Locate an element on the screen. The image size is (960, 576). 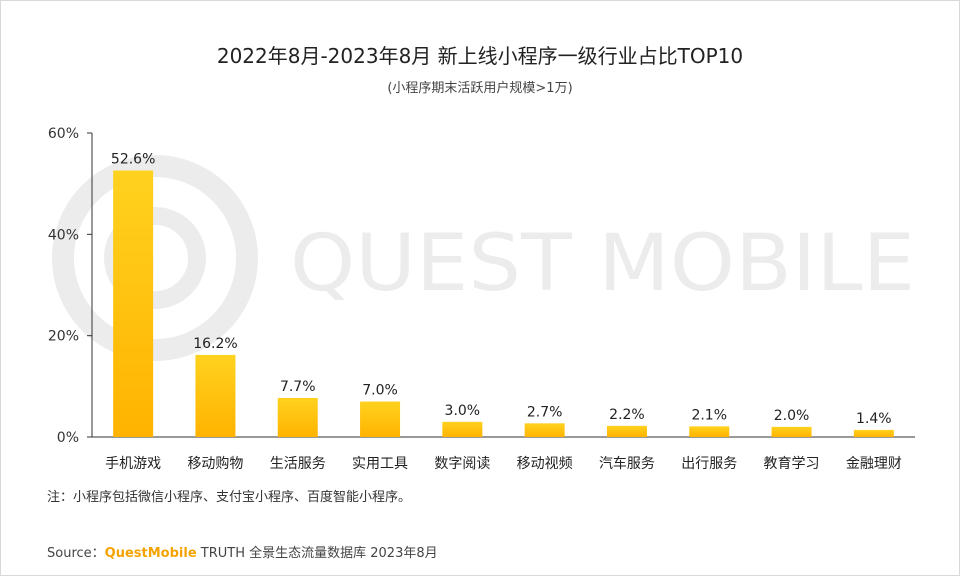
watermark-text: QUEST MOBILE is located at coordinates (602, 264).